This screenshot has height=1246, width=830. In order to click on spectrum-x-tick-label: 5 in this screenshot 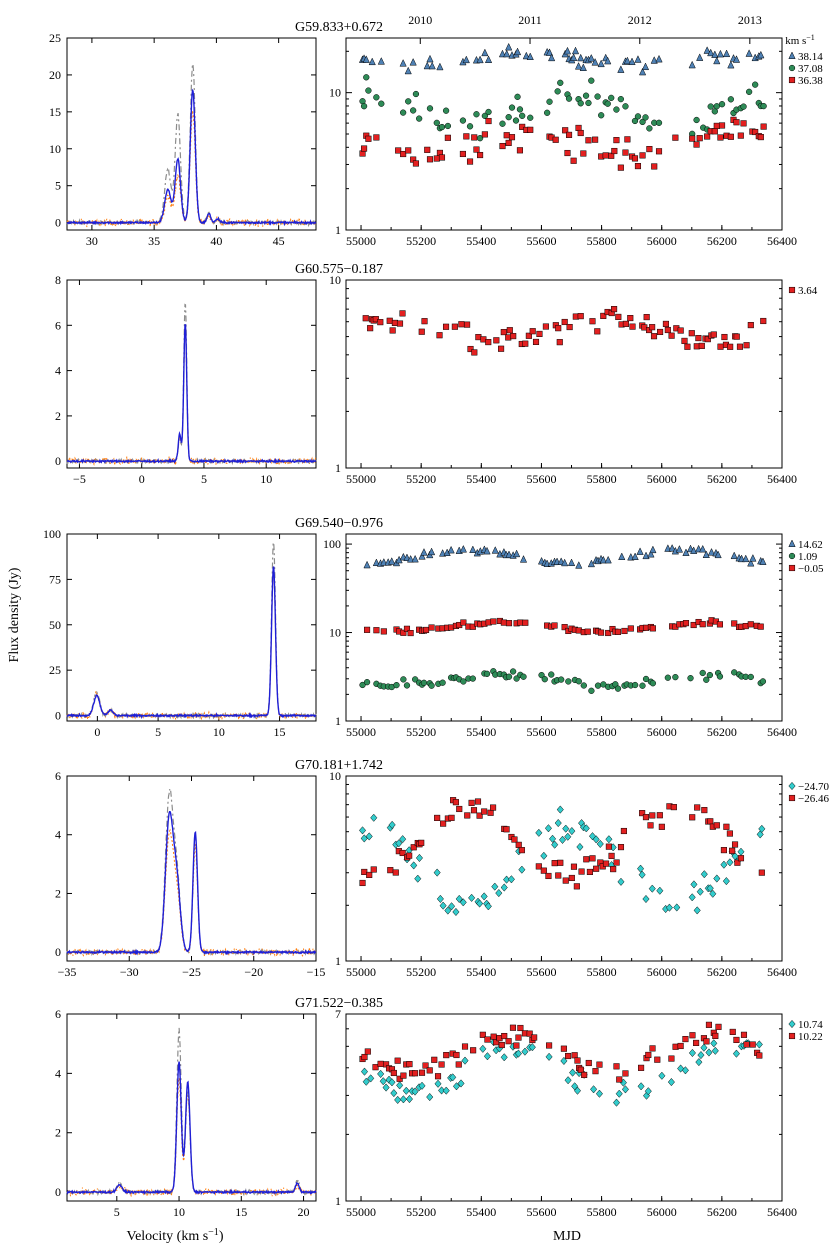, I will do `click(158, 732)`.